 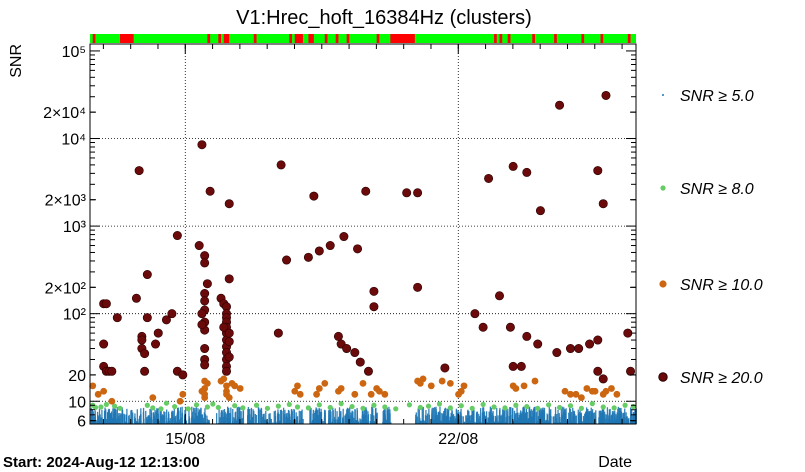 What do you see at coordinates (66, 288) in the screenshot?
I see `y-tick-label: 2×10²` at bounding box center [66, 288].